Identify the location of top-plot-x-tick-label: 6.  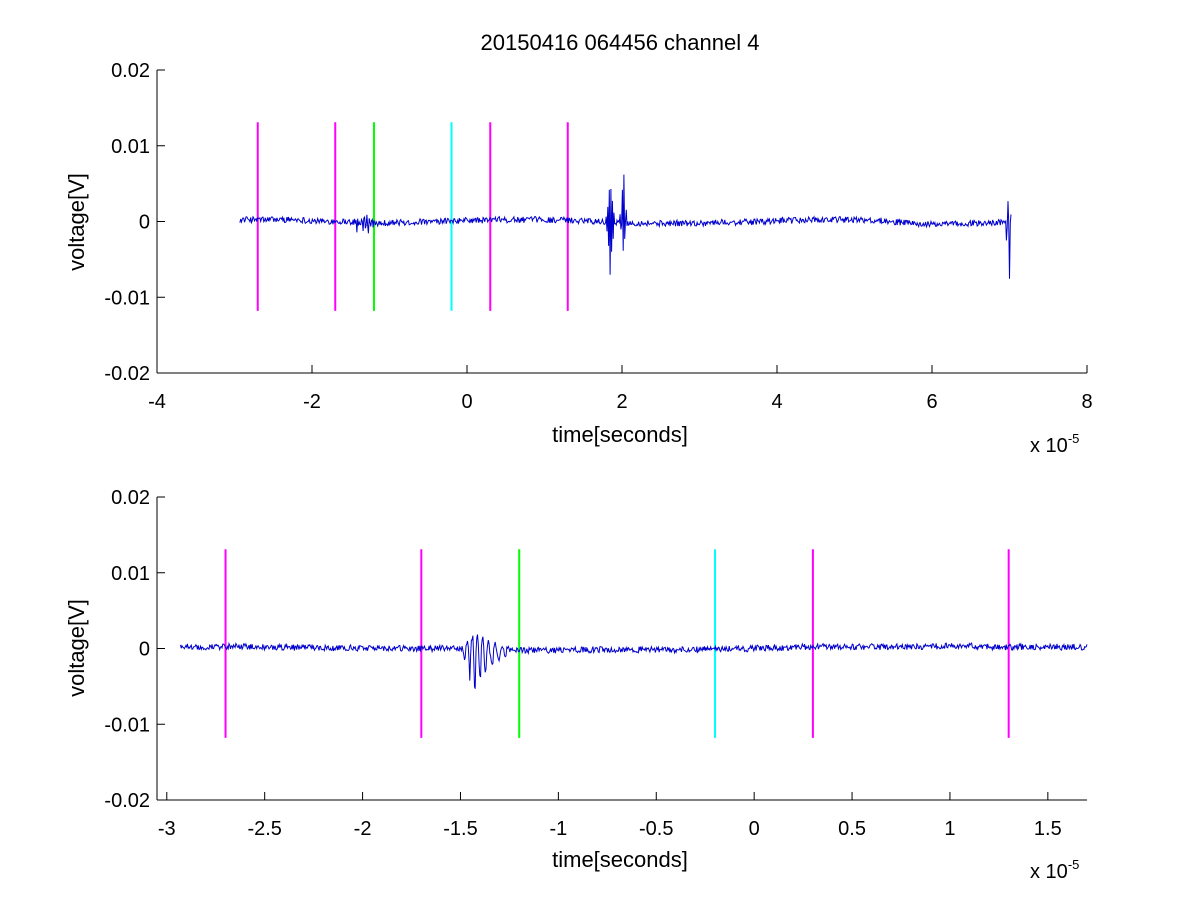
(931, 402).